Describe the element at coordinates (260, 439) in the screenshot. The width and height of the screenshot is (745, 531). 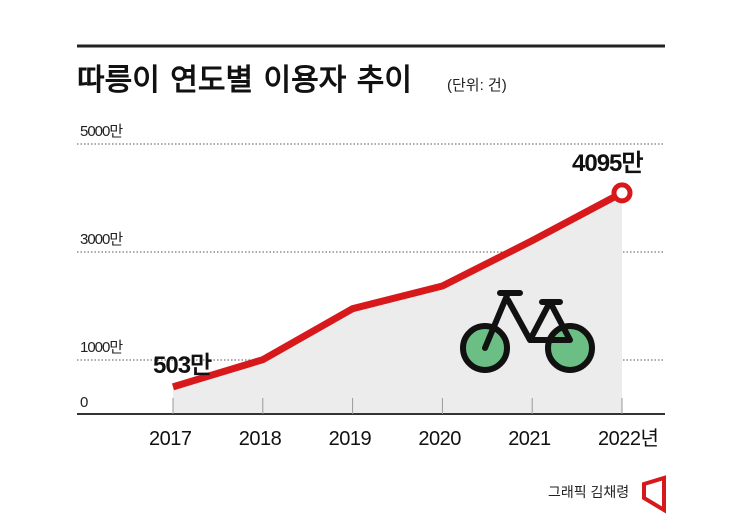
I see `x-tick-label: 2018` at that location.